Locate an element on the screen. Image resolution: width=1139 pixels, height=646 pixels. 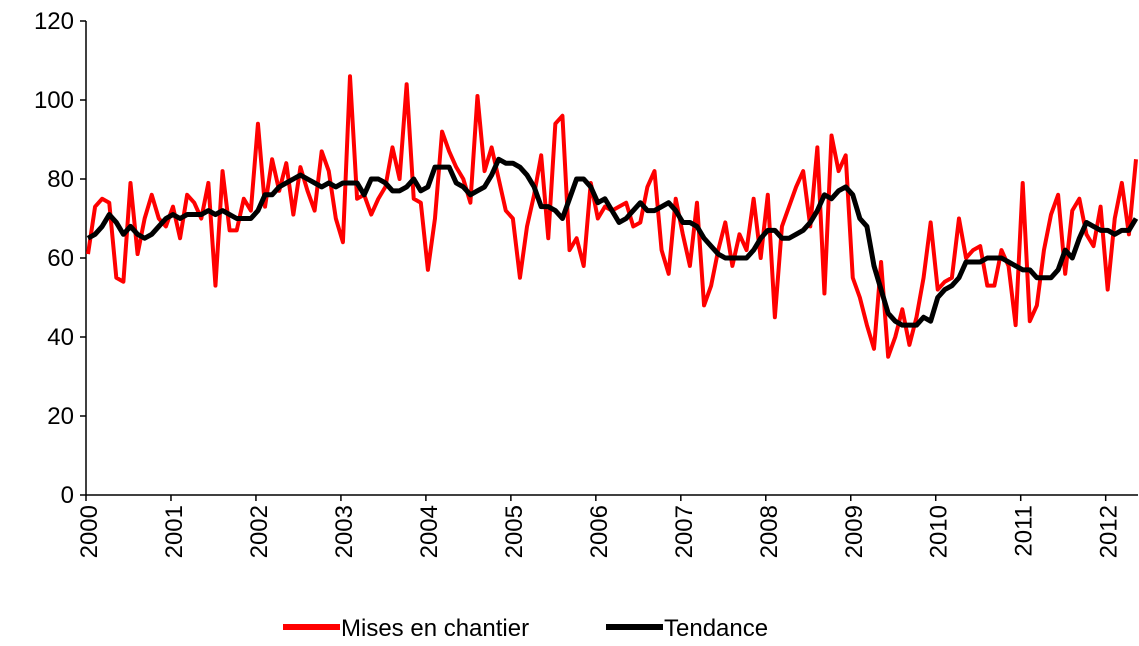
x-tick-label: 2002 is located at coordinates (259, 531).